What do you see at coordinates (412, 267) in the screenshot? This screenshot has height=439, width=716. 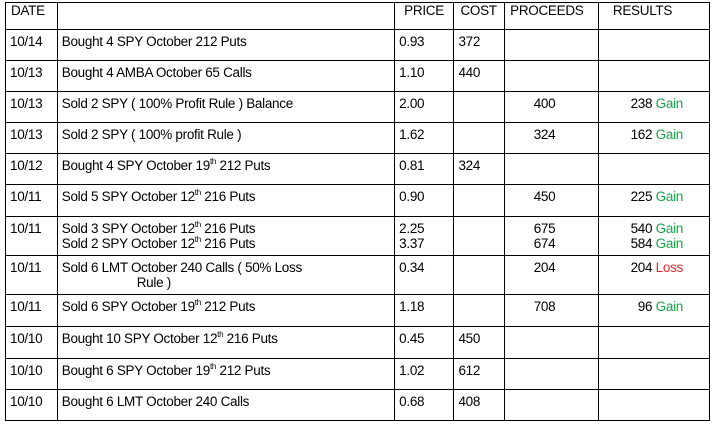 I see `price-value: 0.34` at bounding box center [412, 267].